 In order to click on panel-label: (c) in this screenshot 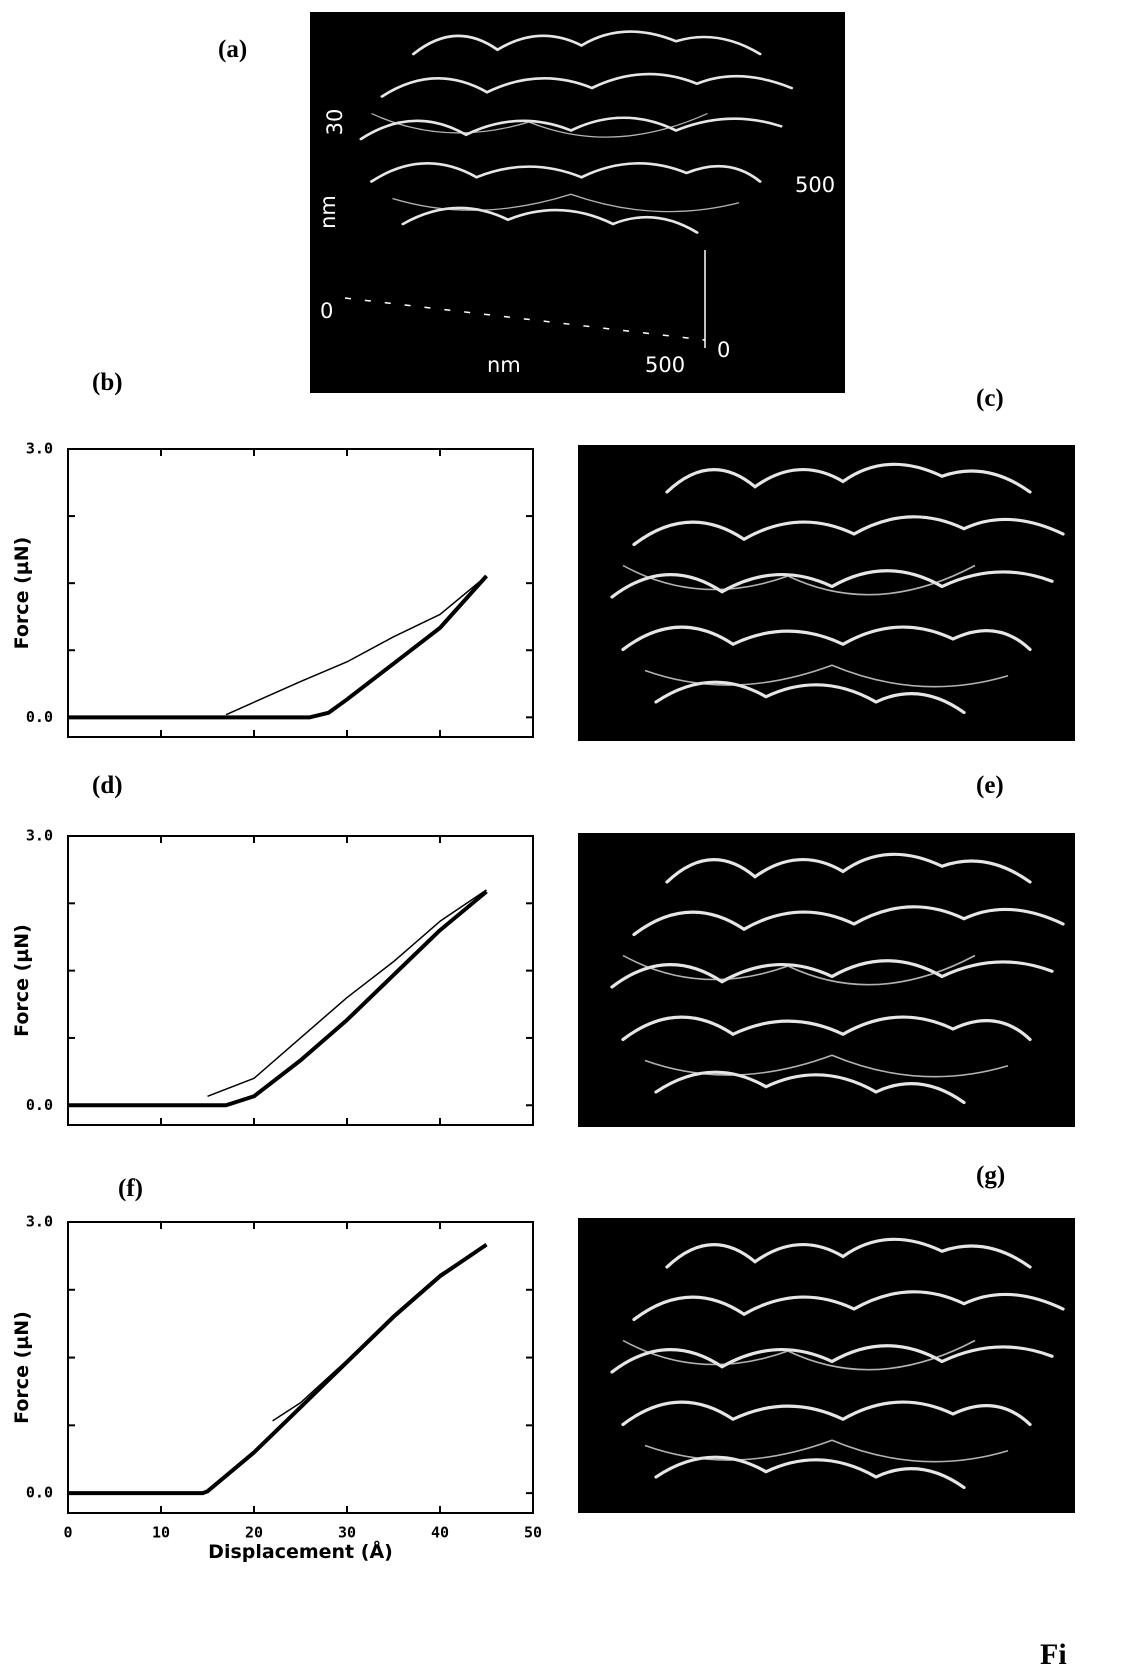, I will do `click(990, 398)`.